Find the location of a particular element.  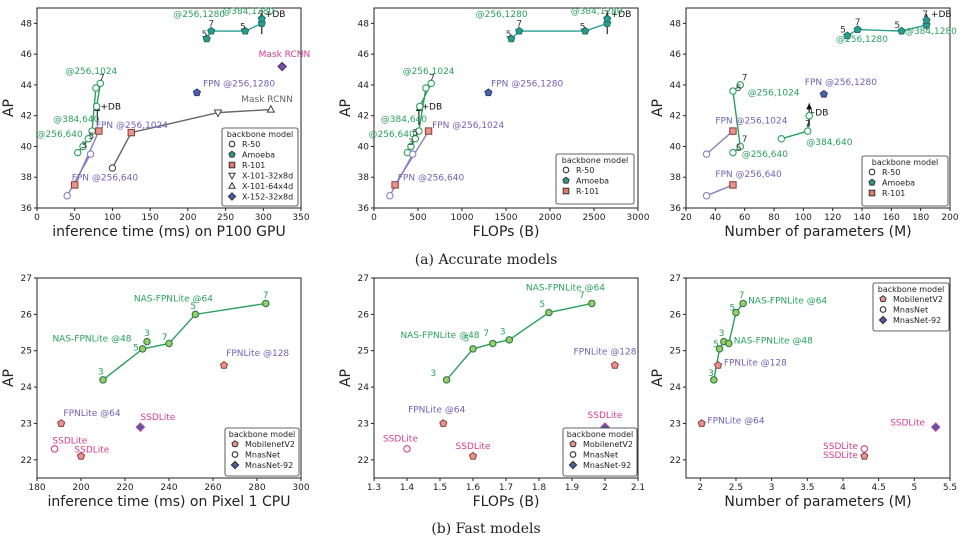

point-label: @256,1280 is located at coordinates (862, 40).